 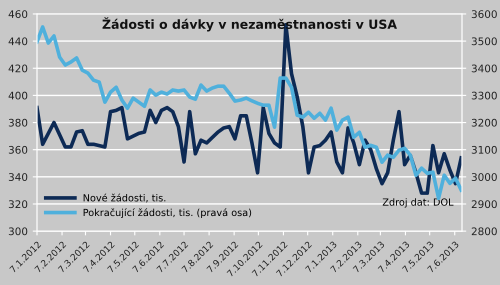 What do you see at coordinates (484, 14) in the screenshot?
I see `y2-tick-label: 3600` at bounding box center [484, 14].